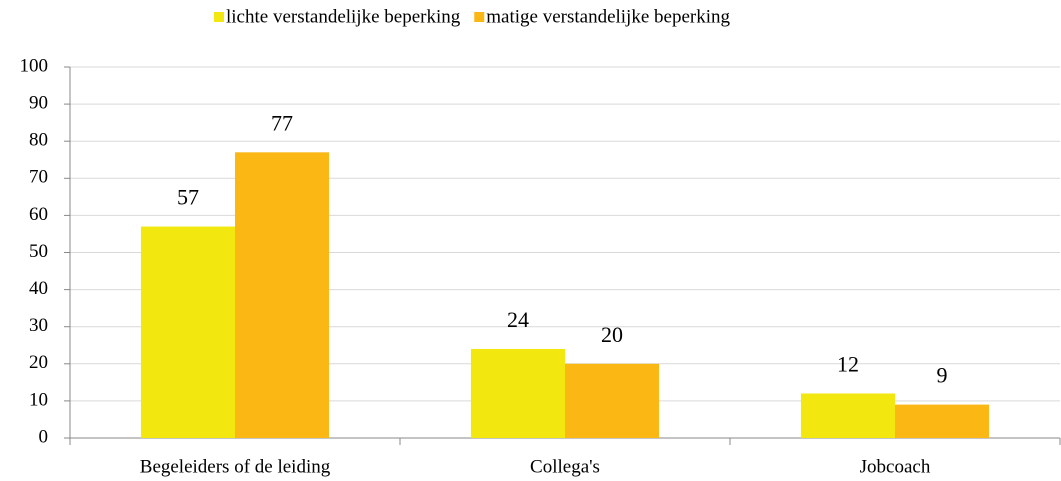  I want to click on y-tick-label: 60, so click(38, 214).